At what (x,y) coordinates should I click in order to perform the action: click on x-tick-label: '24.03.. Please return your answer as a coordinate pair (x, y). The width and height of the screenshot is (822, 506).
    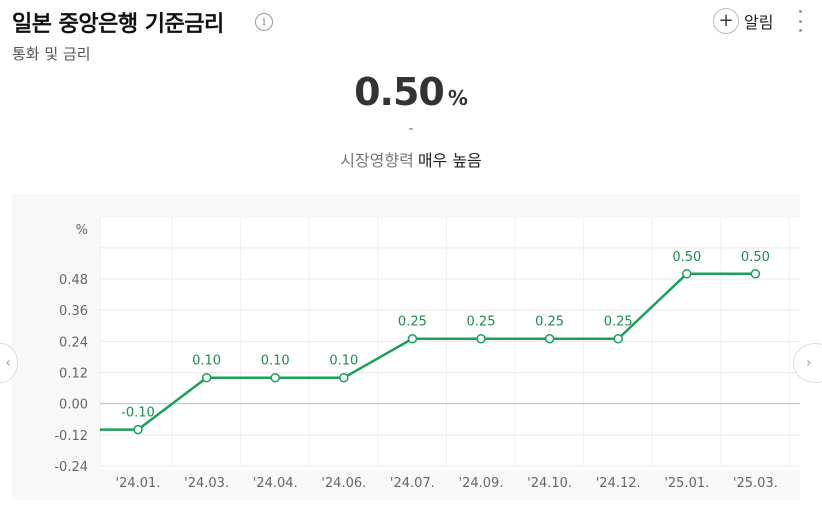
    Looking at the image, I should click on (206, 483).